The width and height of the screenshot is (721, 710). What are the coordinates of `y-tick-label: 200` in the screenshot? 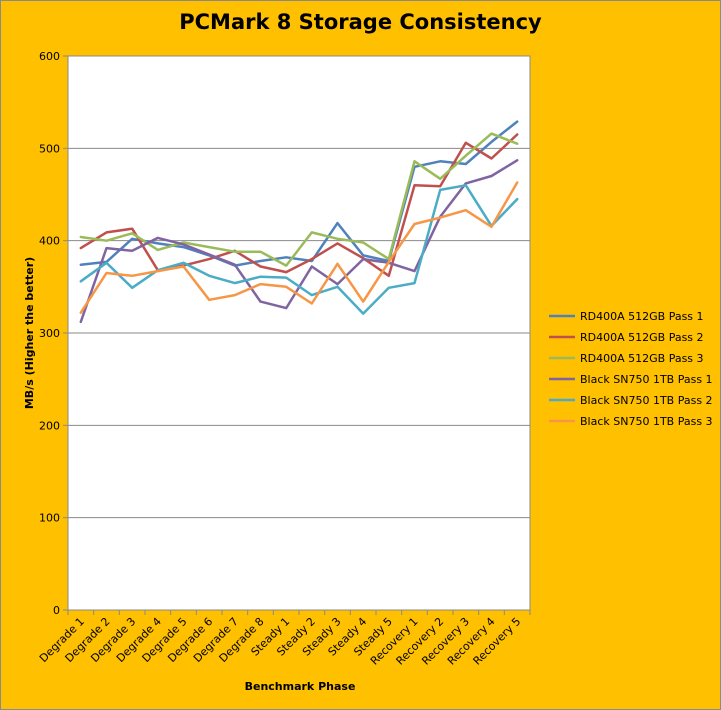 It's located at (49, 425).